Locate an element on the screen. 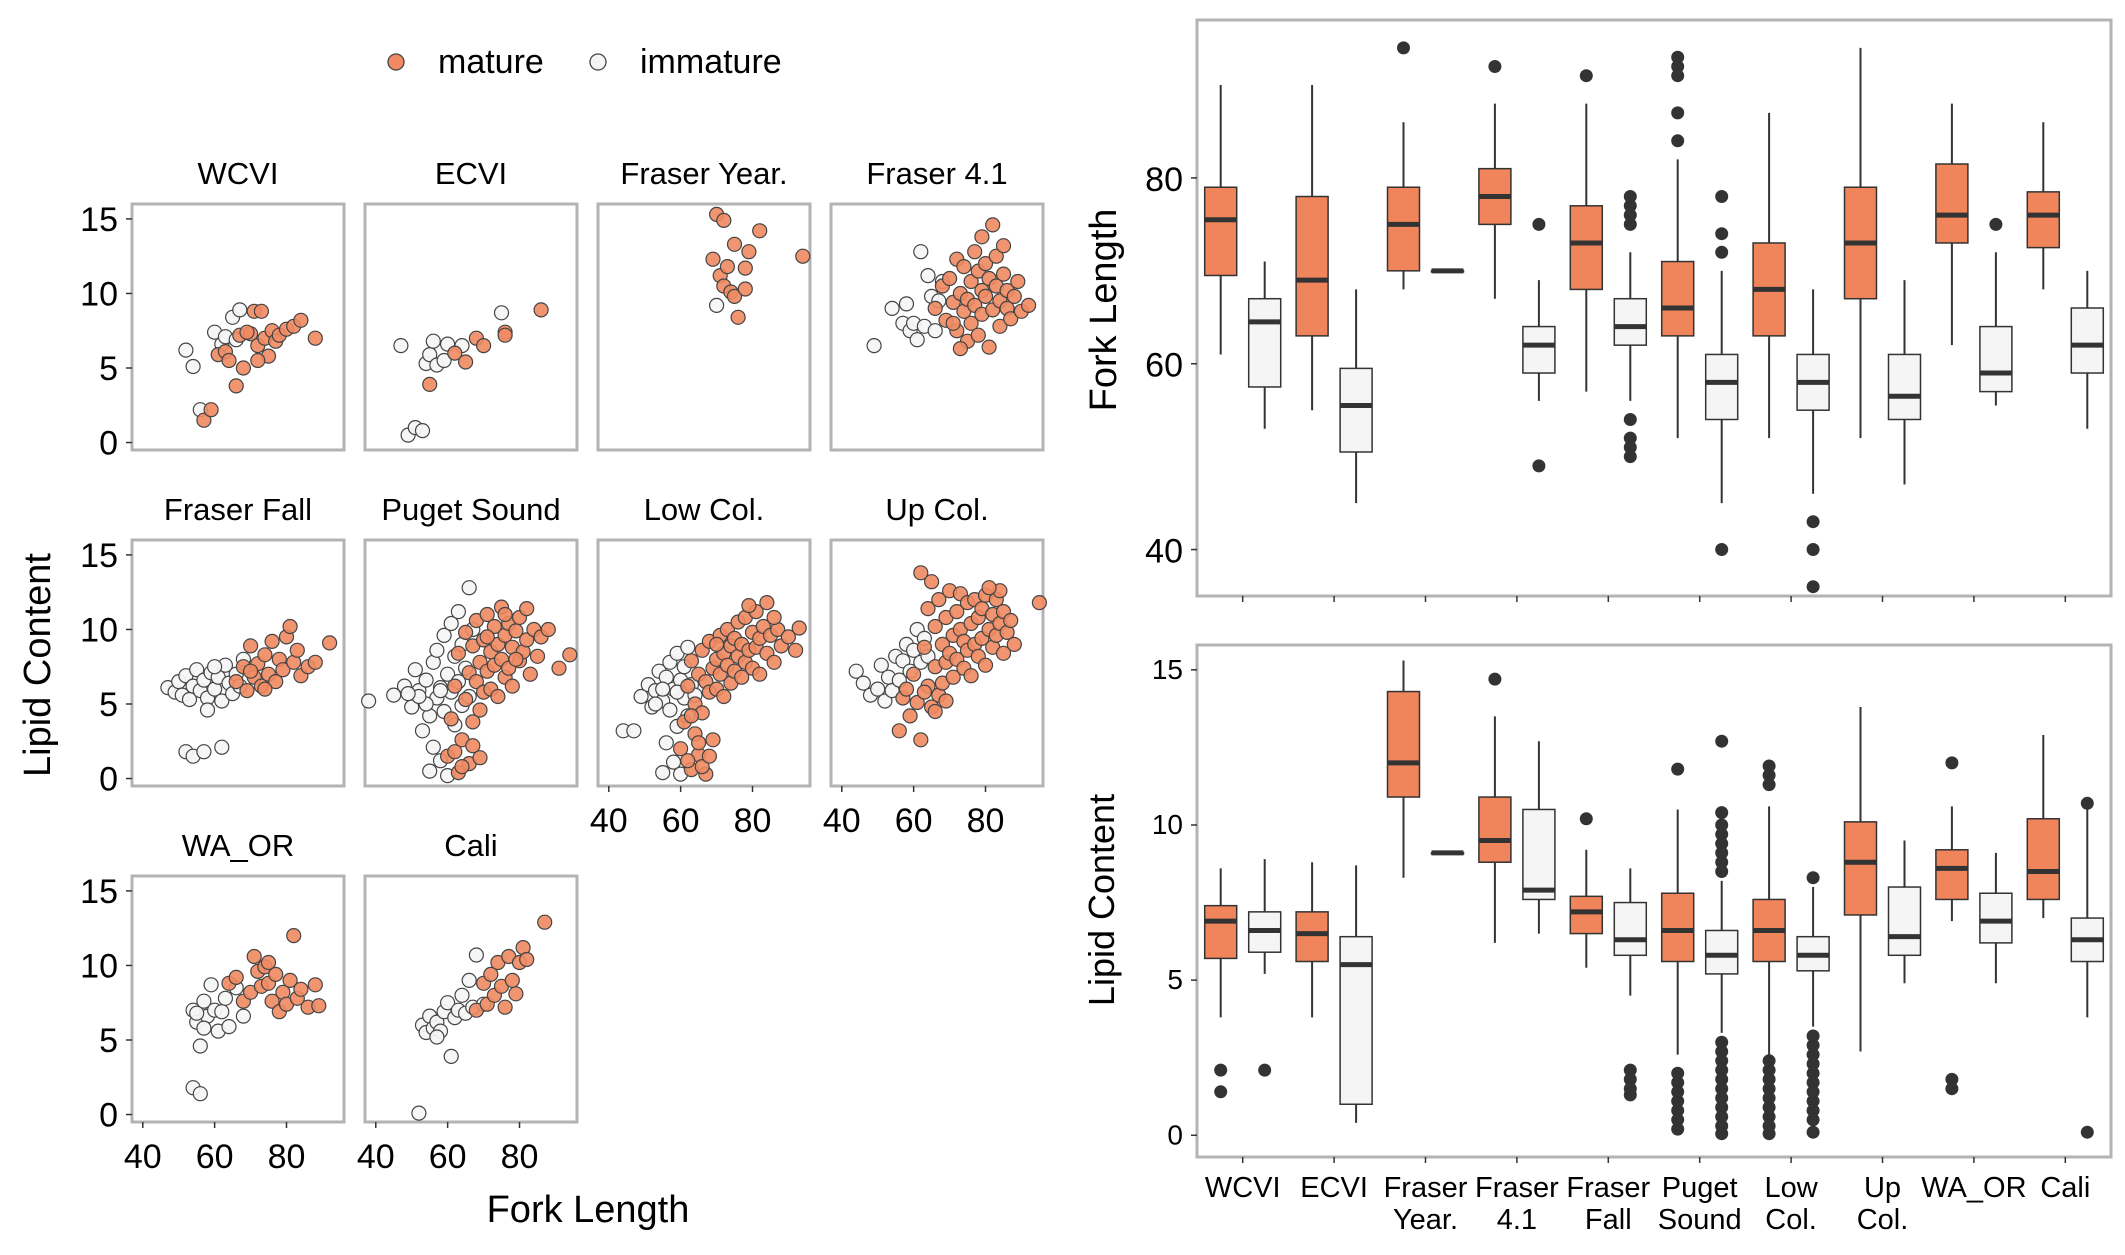 The width and height of the screenshot is (2125, 1255). x-category-label: Sound is located at coordinates (1700, 1220).